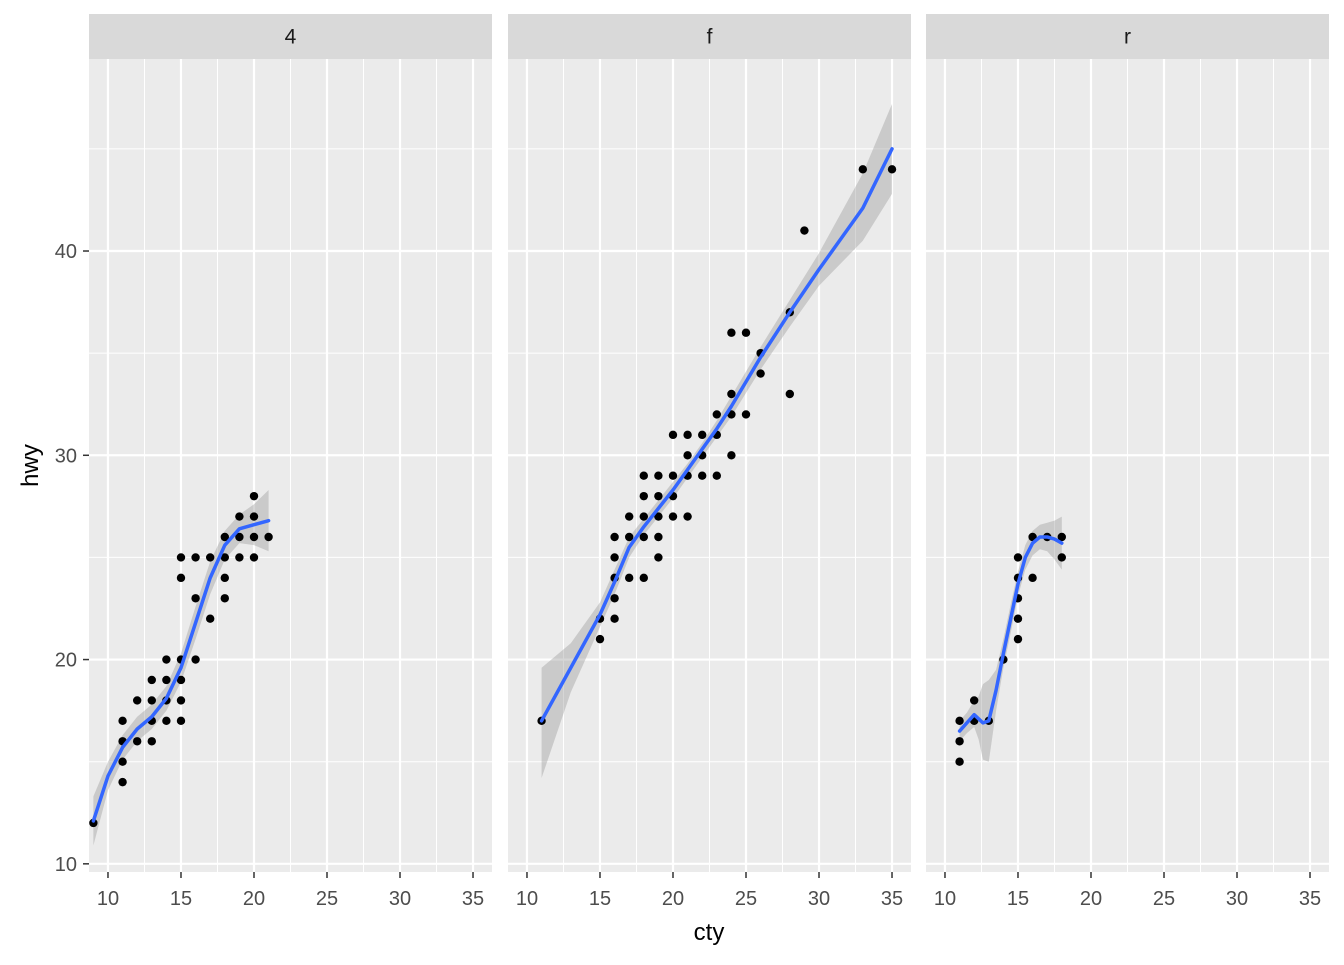  What do you see at coordinates (710, 37) in the screenshot?
I see `facet-strip-label: f` at bounding box center [710, 37].